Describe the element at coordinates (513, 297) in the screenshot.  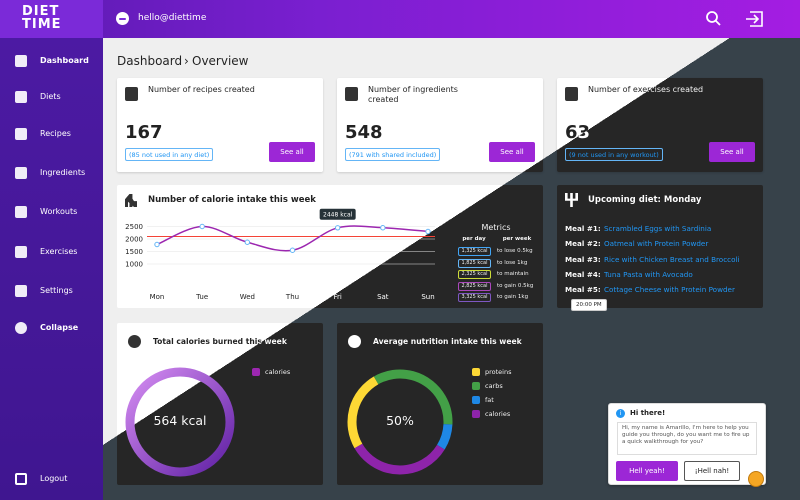
I see `metric-goal: to gain 1kg` at that location.